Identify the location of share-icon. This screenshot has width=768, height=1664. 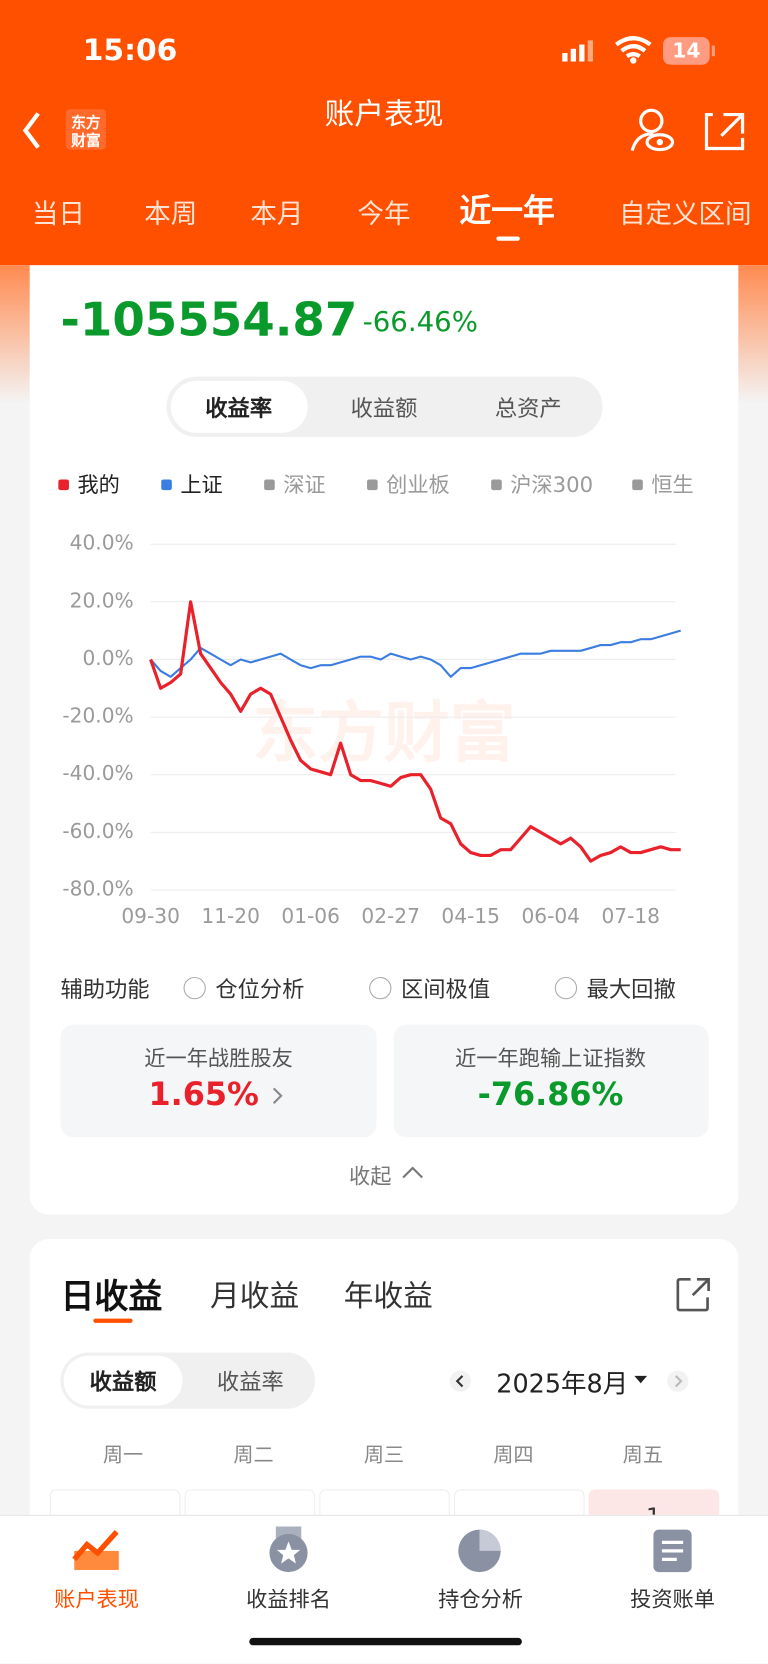
(694, 1294).